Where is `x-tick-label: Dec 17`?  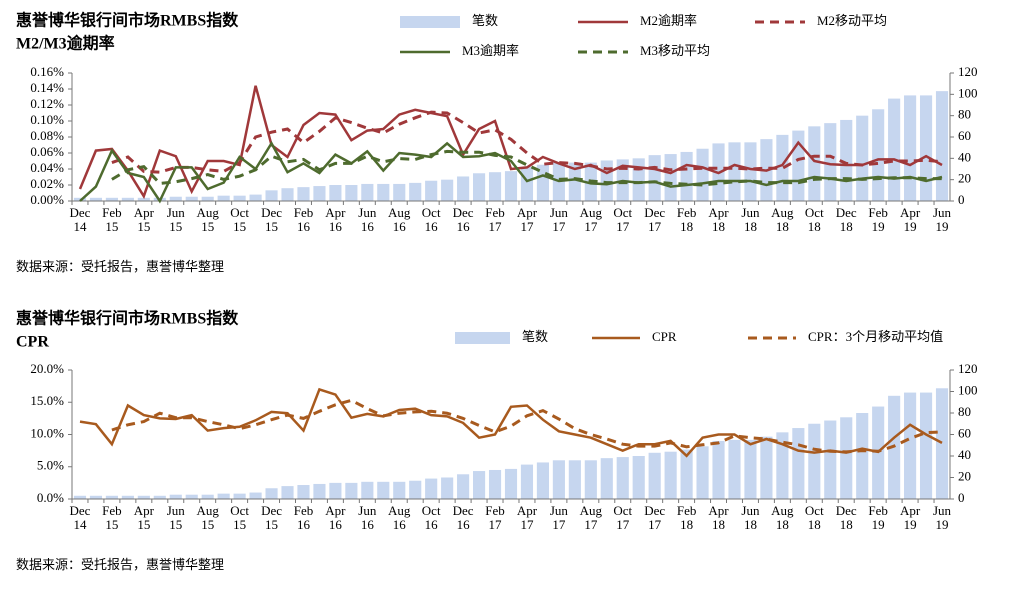
x-tick-label: Dec 17 is located at coordinates (655, 219).